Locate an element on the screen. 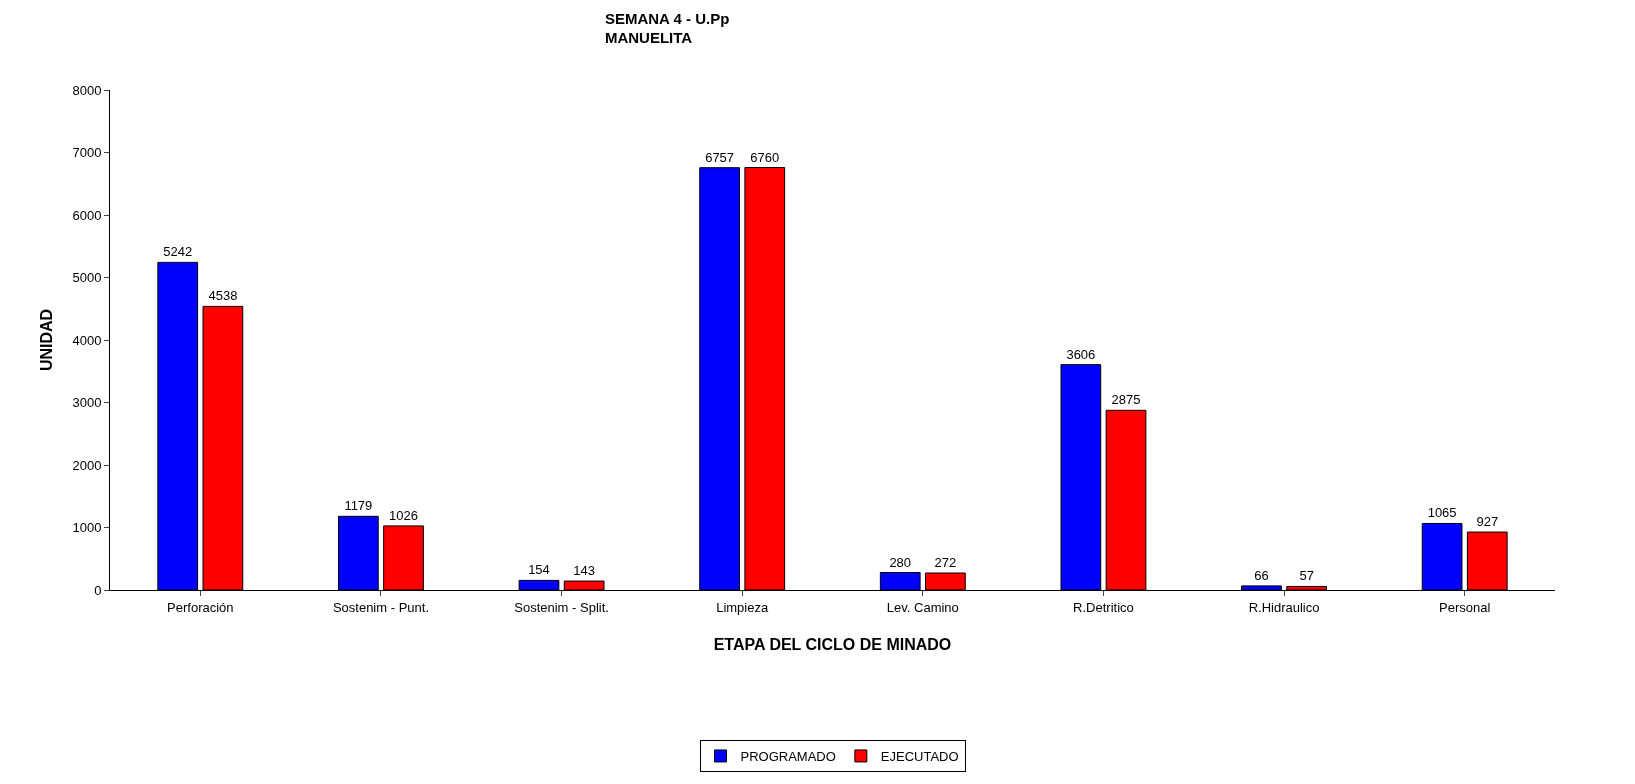  data-label: 154 is located at coordinates (539, 570).